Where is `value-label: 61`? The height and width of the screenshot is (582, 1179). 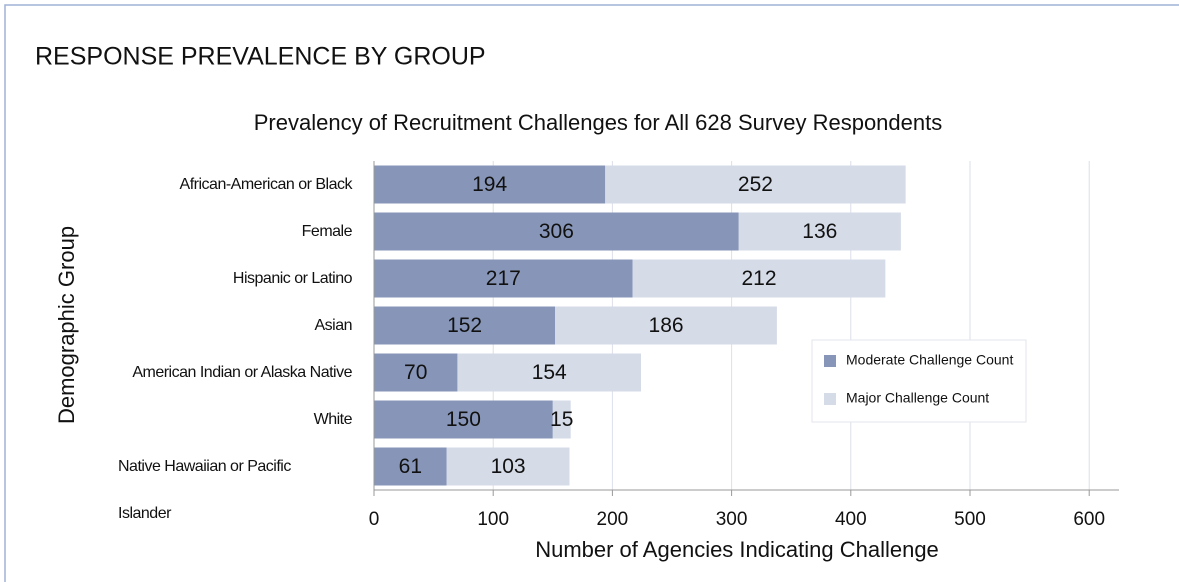
value-label: 61 is located at coordinates (410, 466).